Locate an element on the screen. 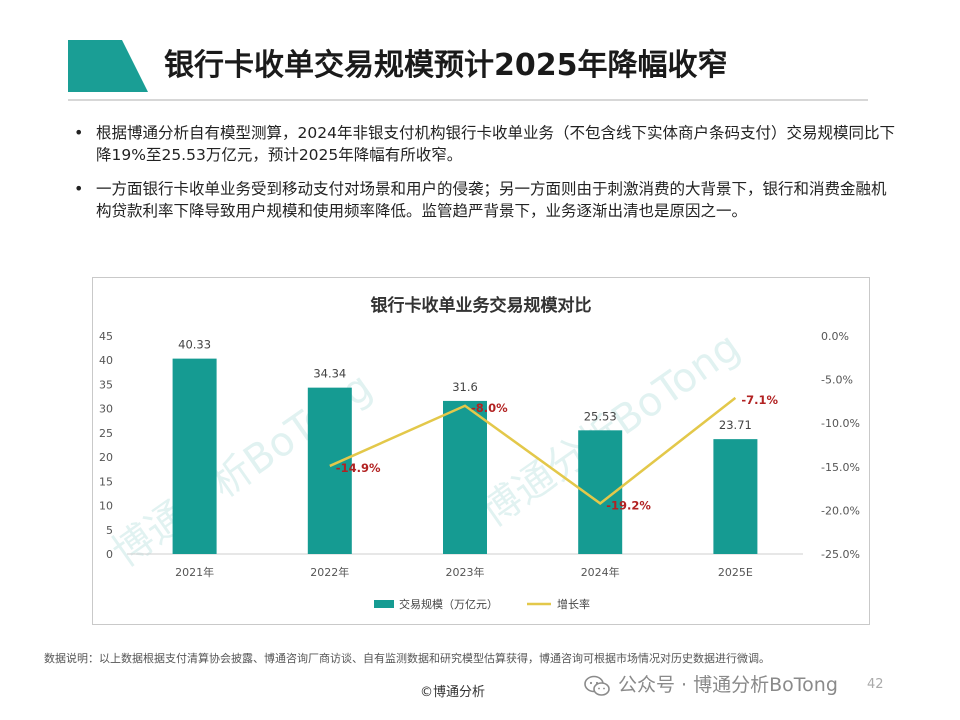  bar-data-label: 31.6 is located at coordinates (465, 387).